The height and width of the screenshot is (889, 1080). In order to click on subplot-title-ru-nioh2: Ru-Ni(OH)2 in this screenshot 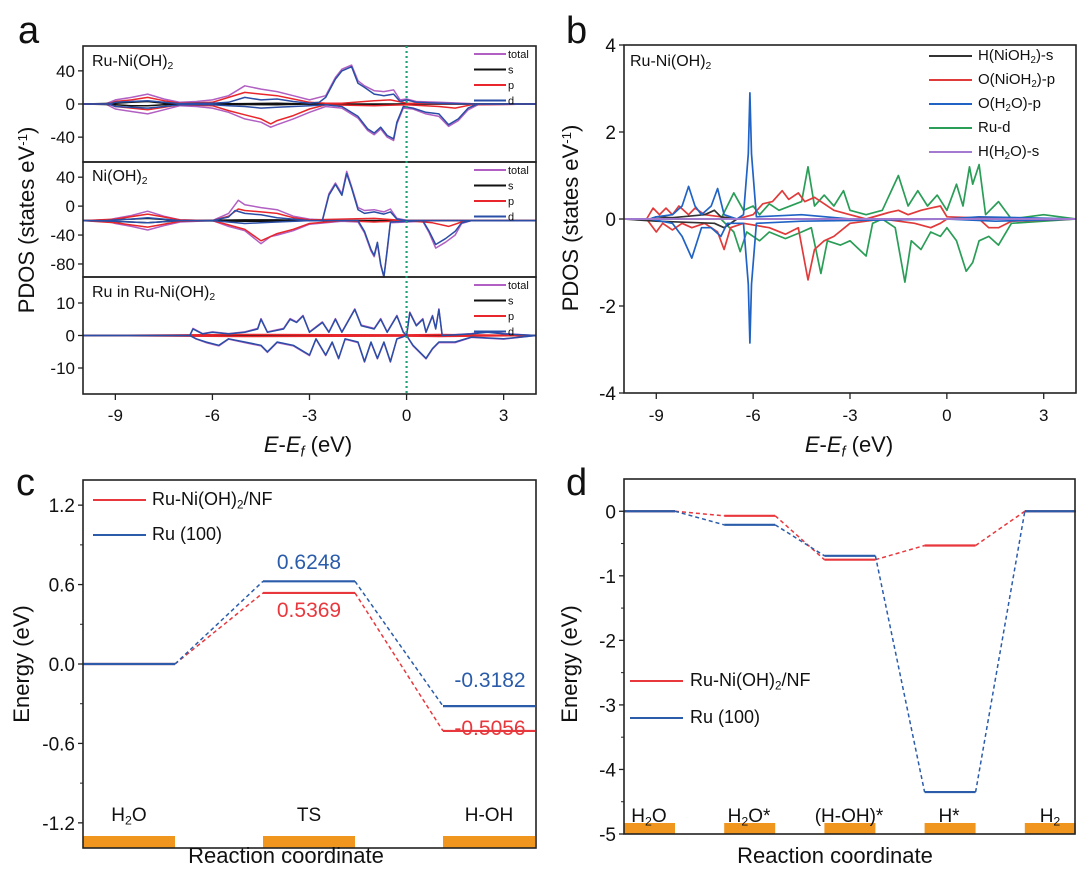, I will do `click(133, 63)`.